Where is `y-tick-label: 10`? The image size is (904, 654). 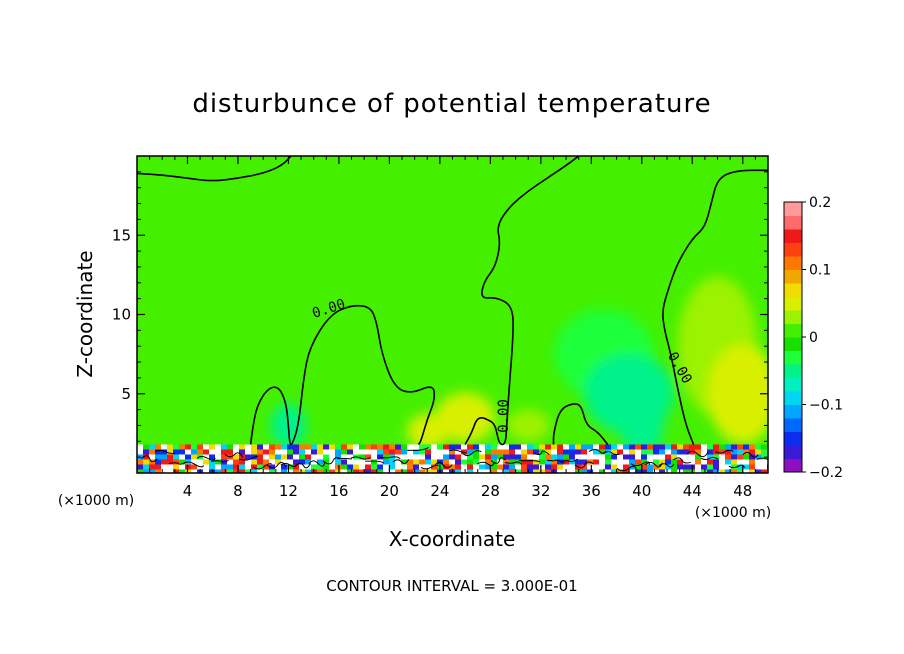 y-tick-label: 10 is located at coordinates (121, 315).